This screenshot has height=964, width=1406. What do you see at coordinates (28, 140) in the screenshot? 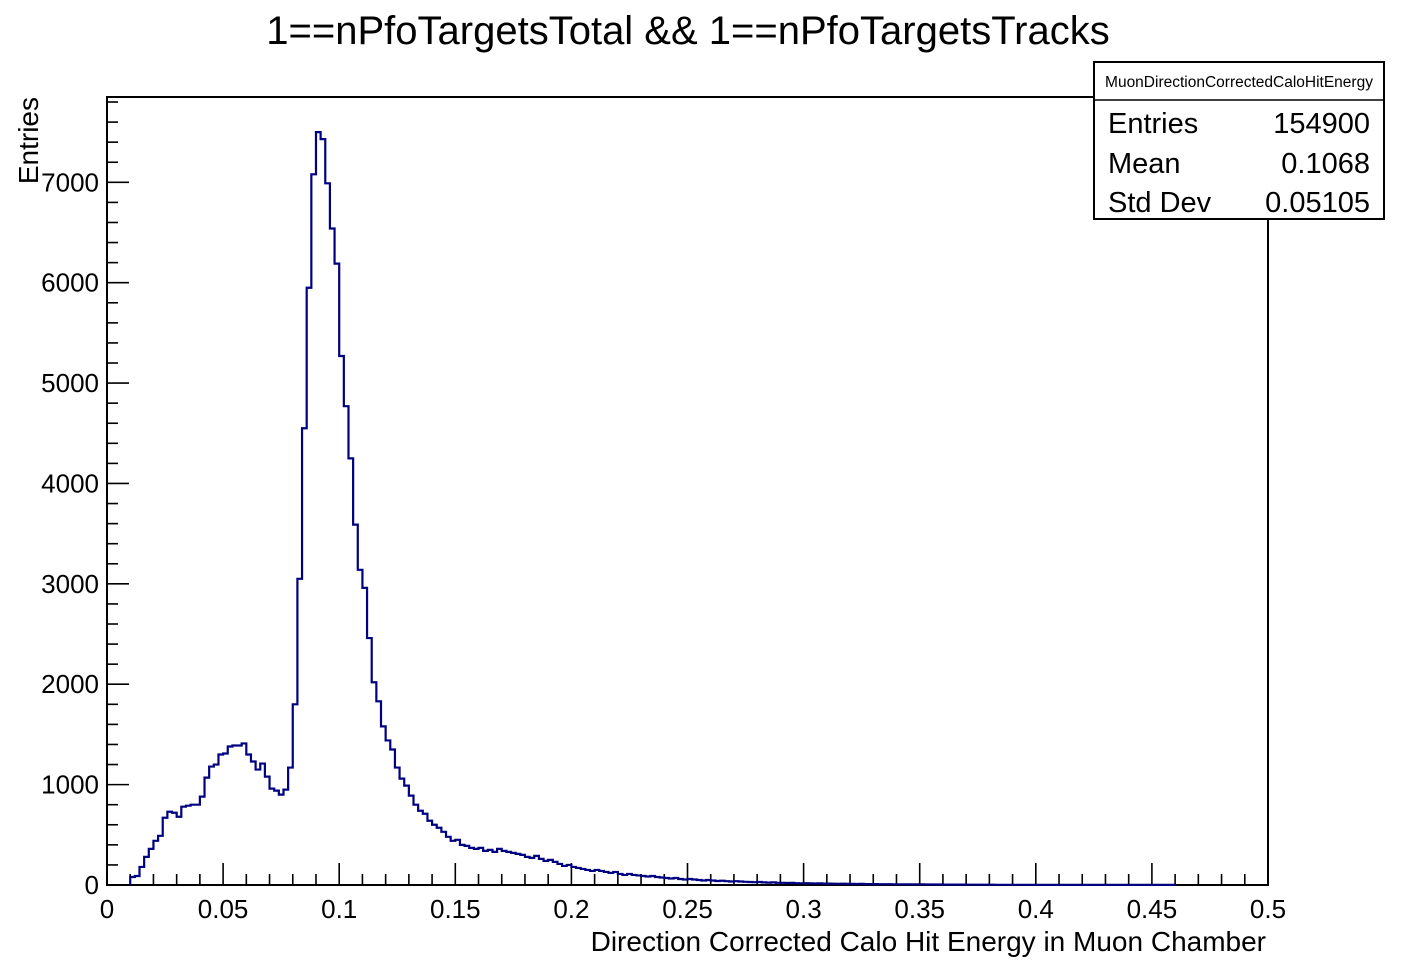
I see `y-axis-label: Entries` at bounding box center [28, 140].